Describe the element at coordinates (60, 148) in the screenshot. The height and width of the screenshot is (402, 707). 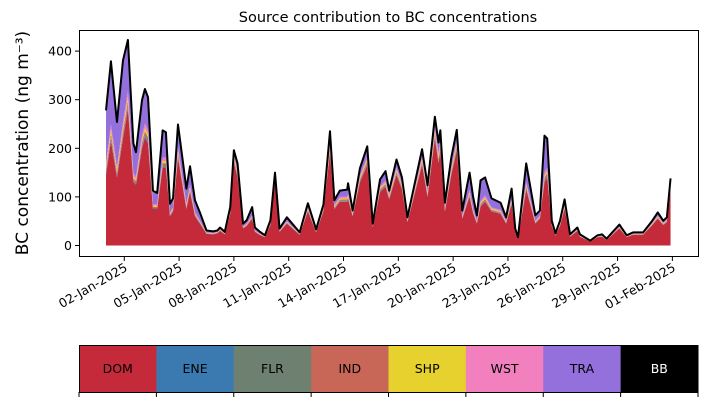
I see `y-tick-label: 200` at that location.